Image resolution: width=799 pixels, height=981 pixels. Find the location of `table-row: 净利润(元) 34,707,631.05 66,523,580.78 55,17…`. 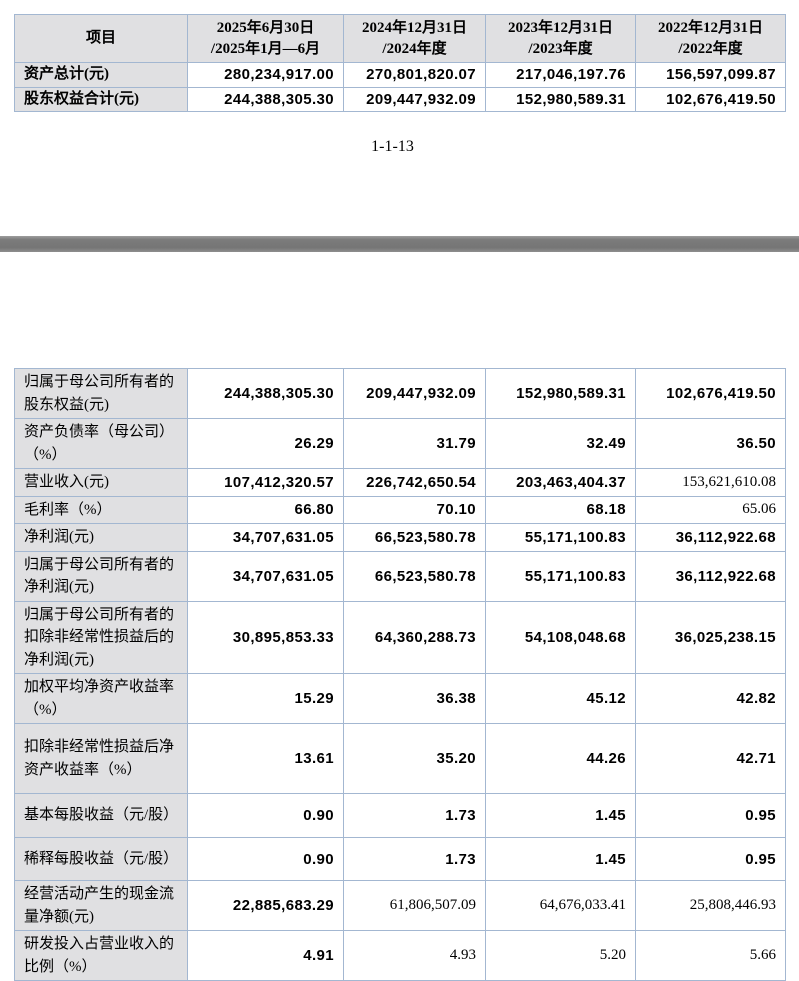

table-row: 净利润(元) 34,707,631.05 66,523,580.78 55,17… is located at coordinates (400, 537).